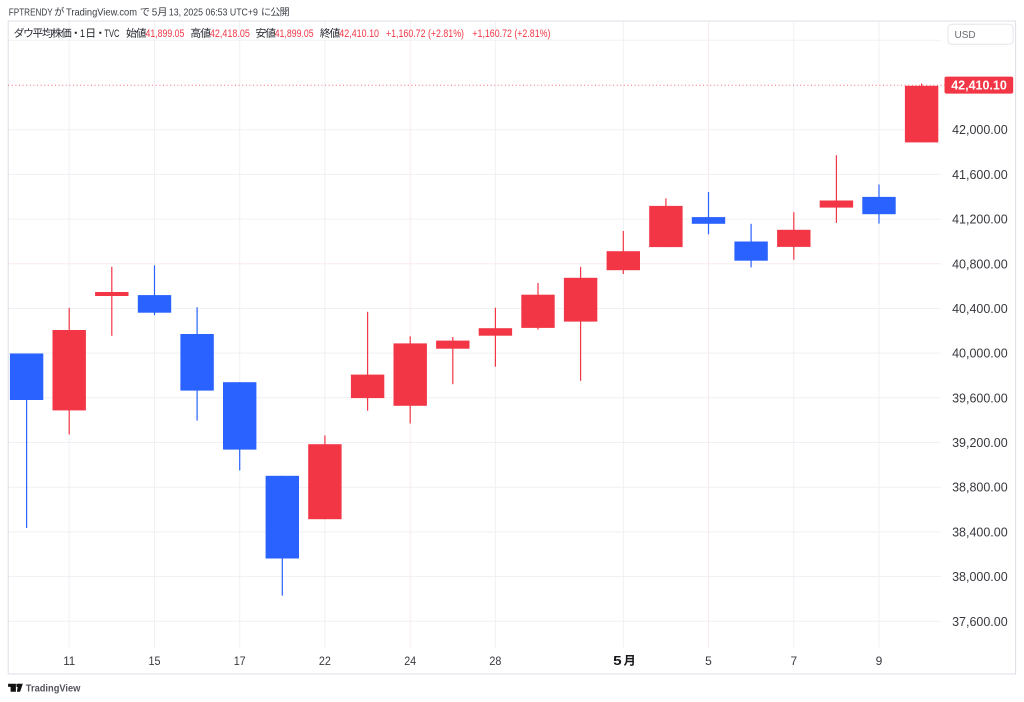 This screenshot has height=702, width=1024. Describe the element at coordinates (980, 577) in the screenshot. I see `svg-text: 38,000.00` at that location.